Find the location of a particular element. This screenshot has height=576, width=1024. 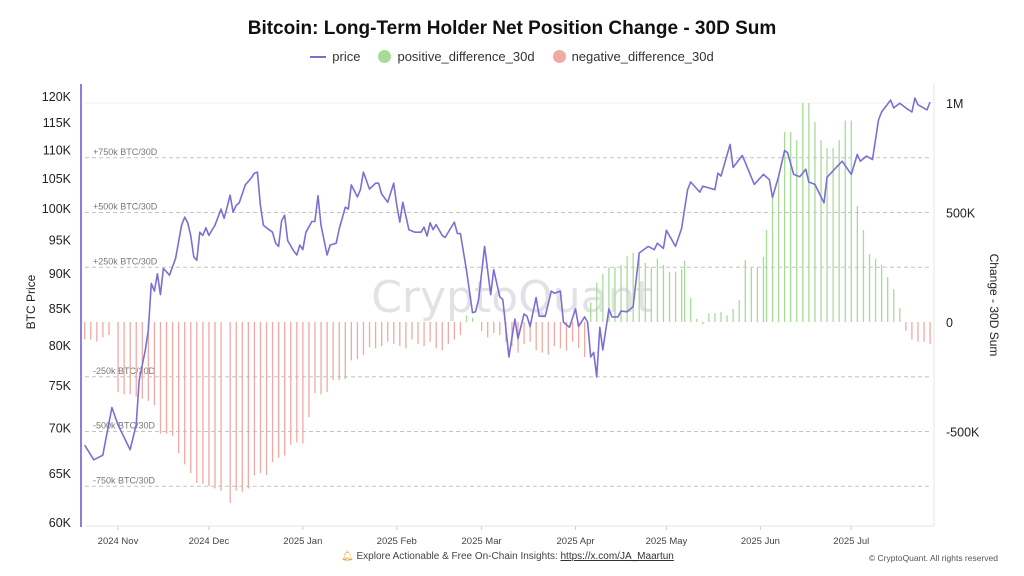

right-axis-title: Change - 30D Sum is located at coordinates (994, 305).